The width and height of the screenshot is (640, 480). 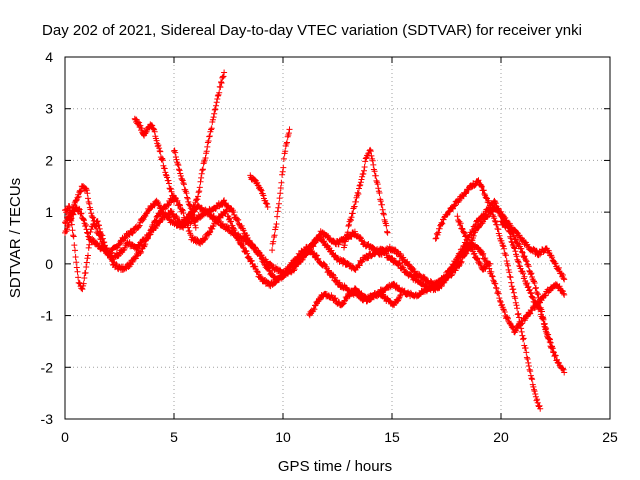 I want to click on x-tick-label: 15, so click(x=392, y=437).